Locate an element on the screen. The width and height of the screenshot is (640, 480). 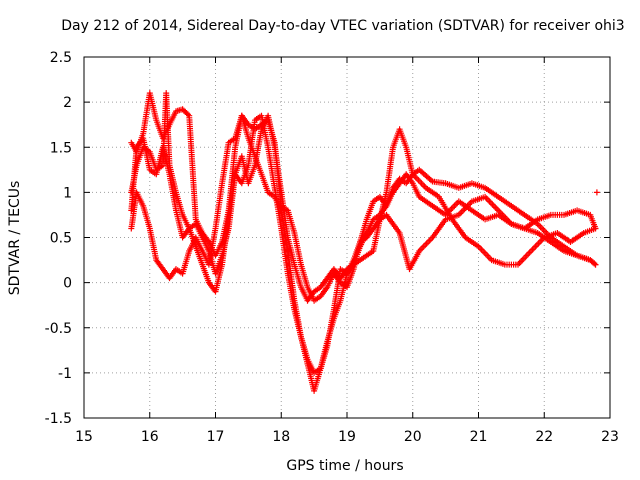
y-tick-label: 2 is located at coordinates (67, 103).